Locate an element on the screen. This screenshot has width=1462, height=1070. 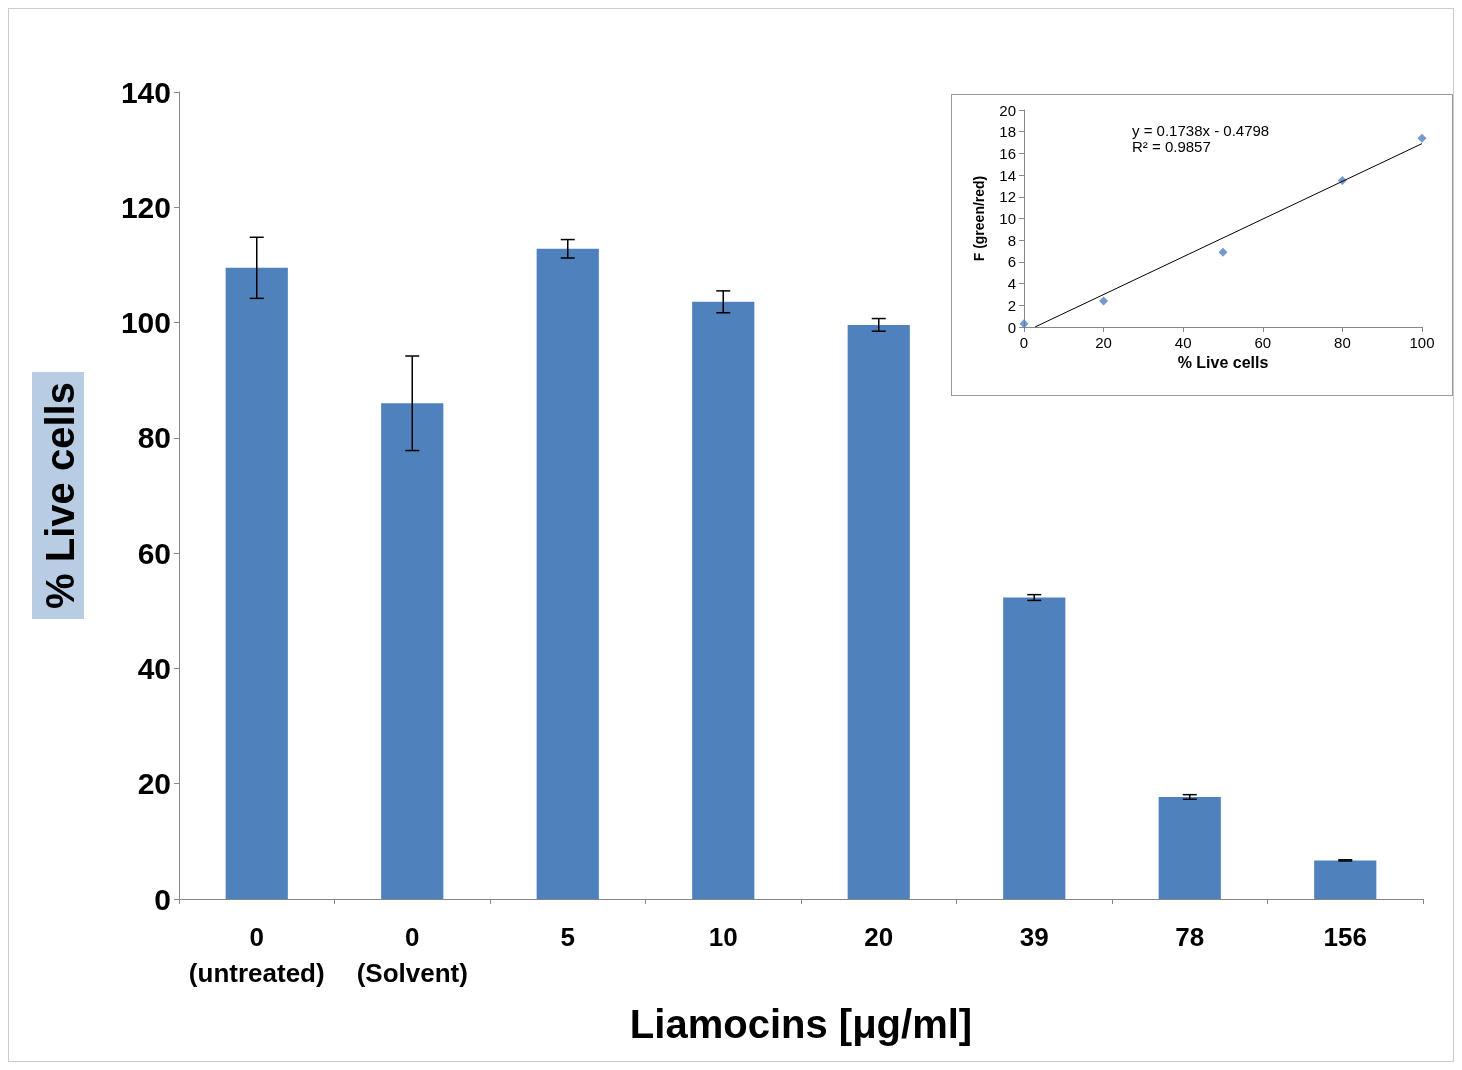
y-tick-label: 10 is located at coordinates (1007, 218).